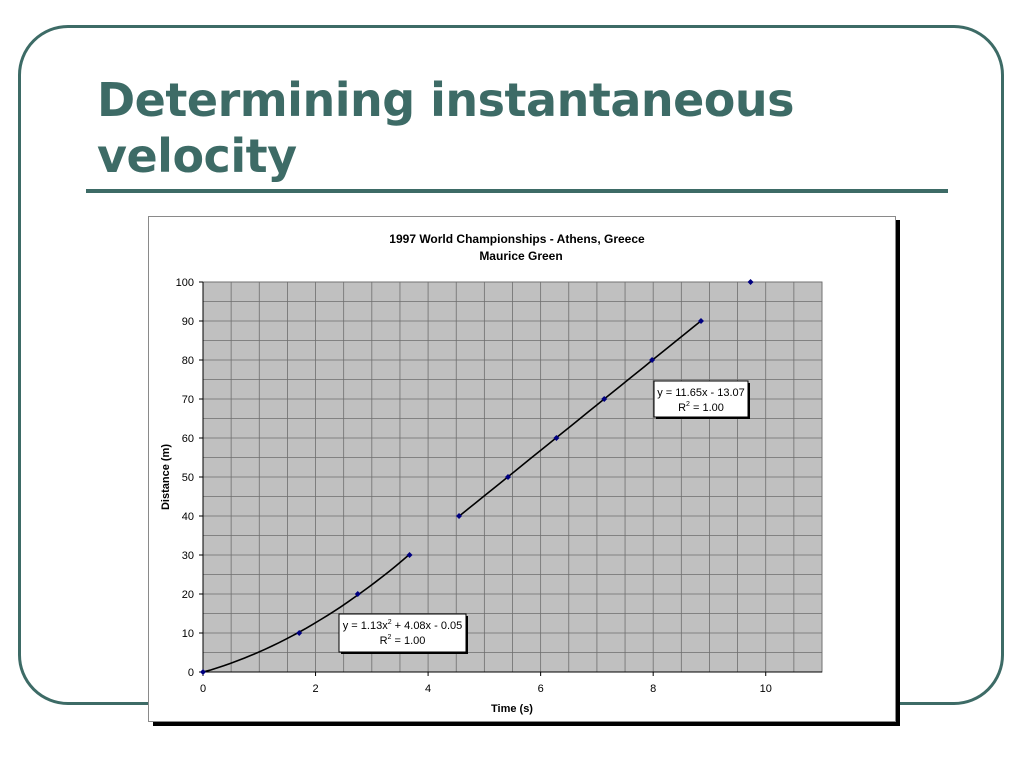 The width and height of the screenshot is (1024, 768). Describe the element at coordinates (402, 633) in the screenshot. I see `equation-box-polynomial` at that location.